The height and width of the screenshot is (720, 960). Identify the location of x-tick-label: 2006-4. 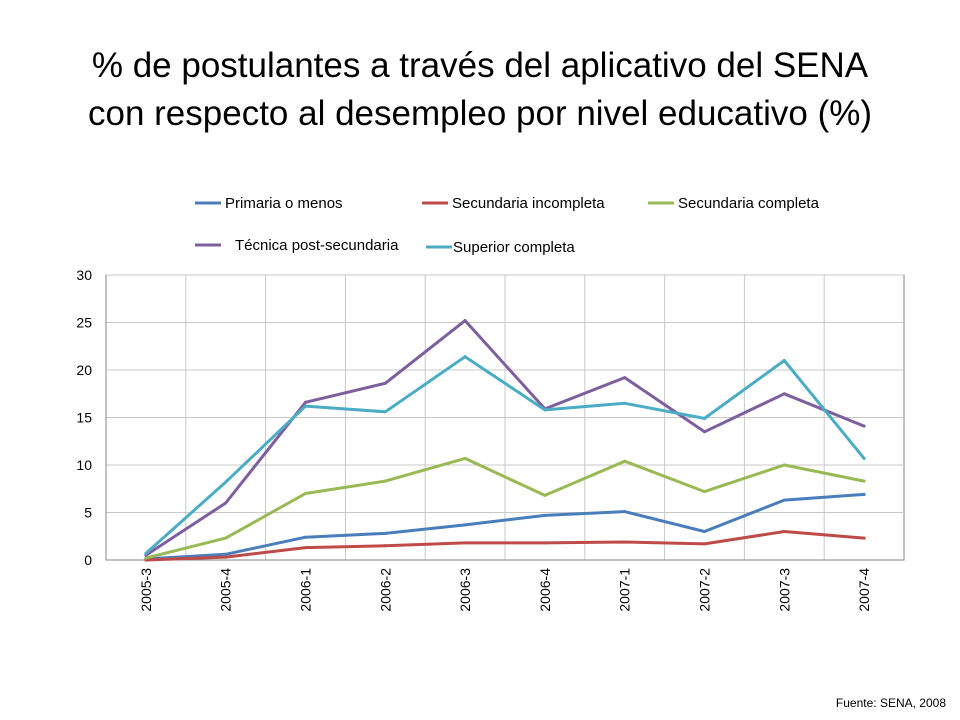
(545, 590).